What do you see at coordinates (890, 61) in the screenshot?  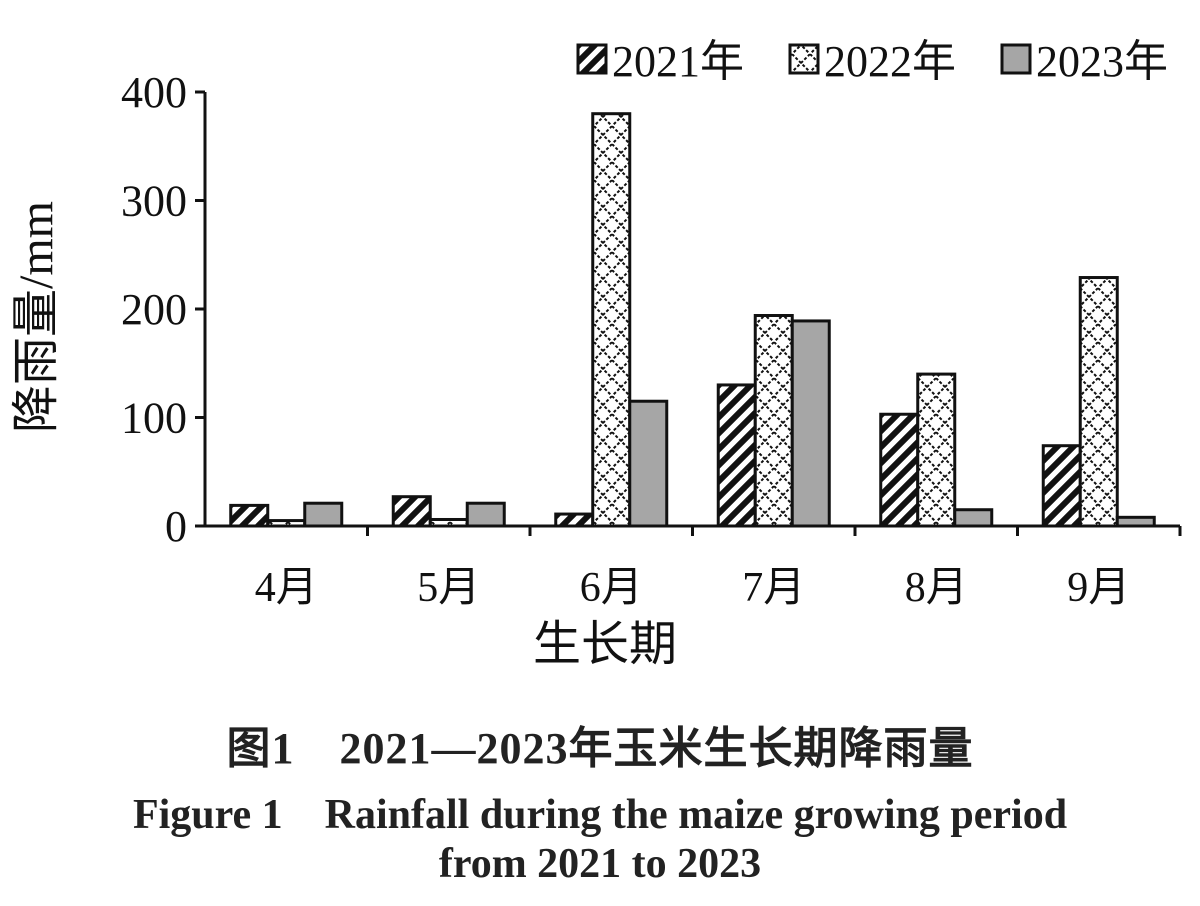 I see `legend-label: 2022年` at bounding box center [890, 61].